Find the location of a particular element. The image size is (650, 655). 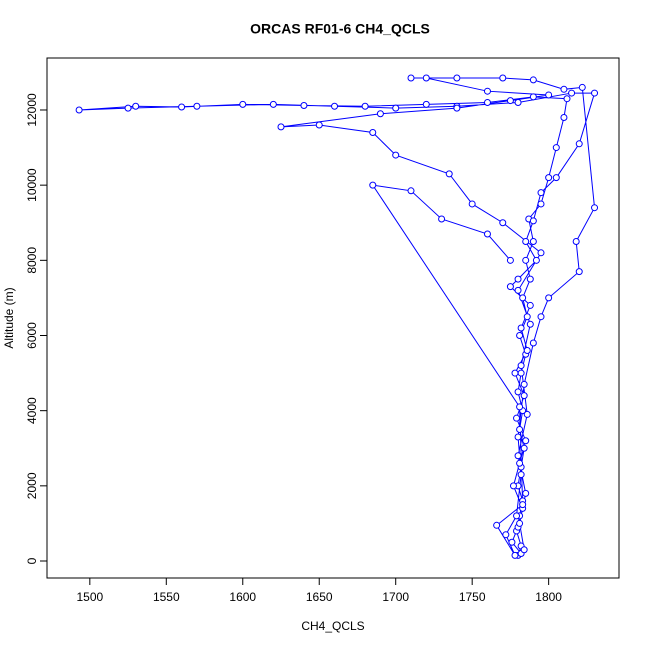

y-tick-label: 2000 is located at coordinates (32, 485).